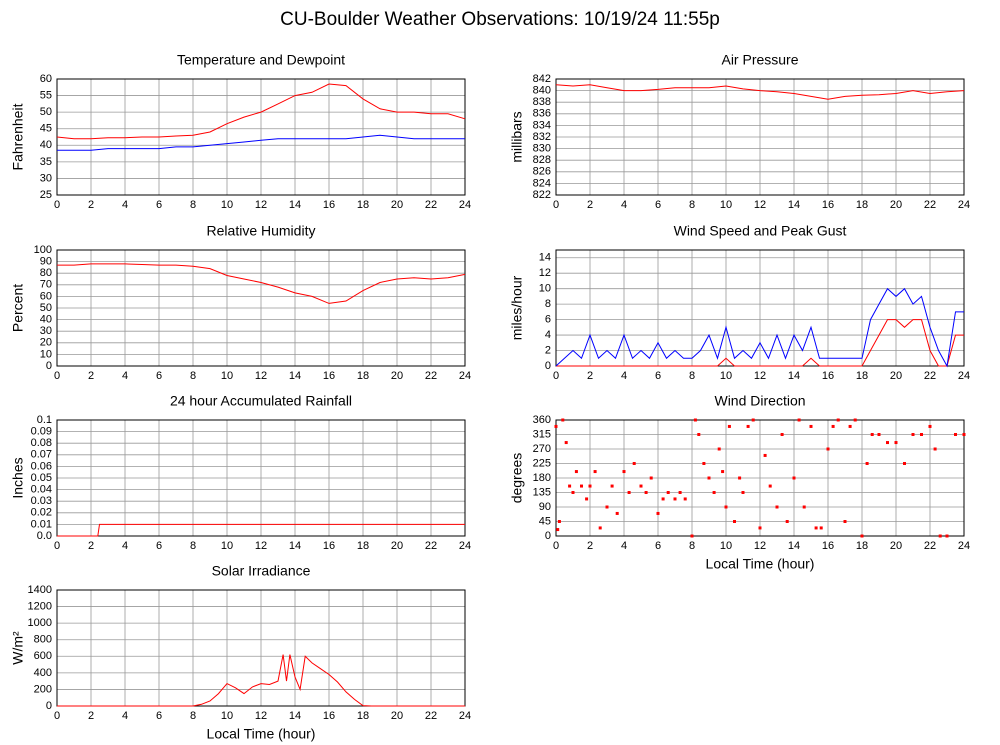 The height and width of the screenshot is (745, 1000). Describe the element at coordinates (542, 137) in the screenshot. I see `y-tick-label: 832` at that location.